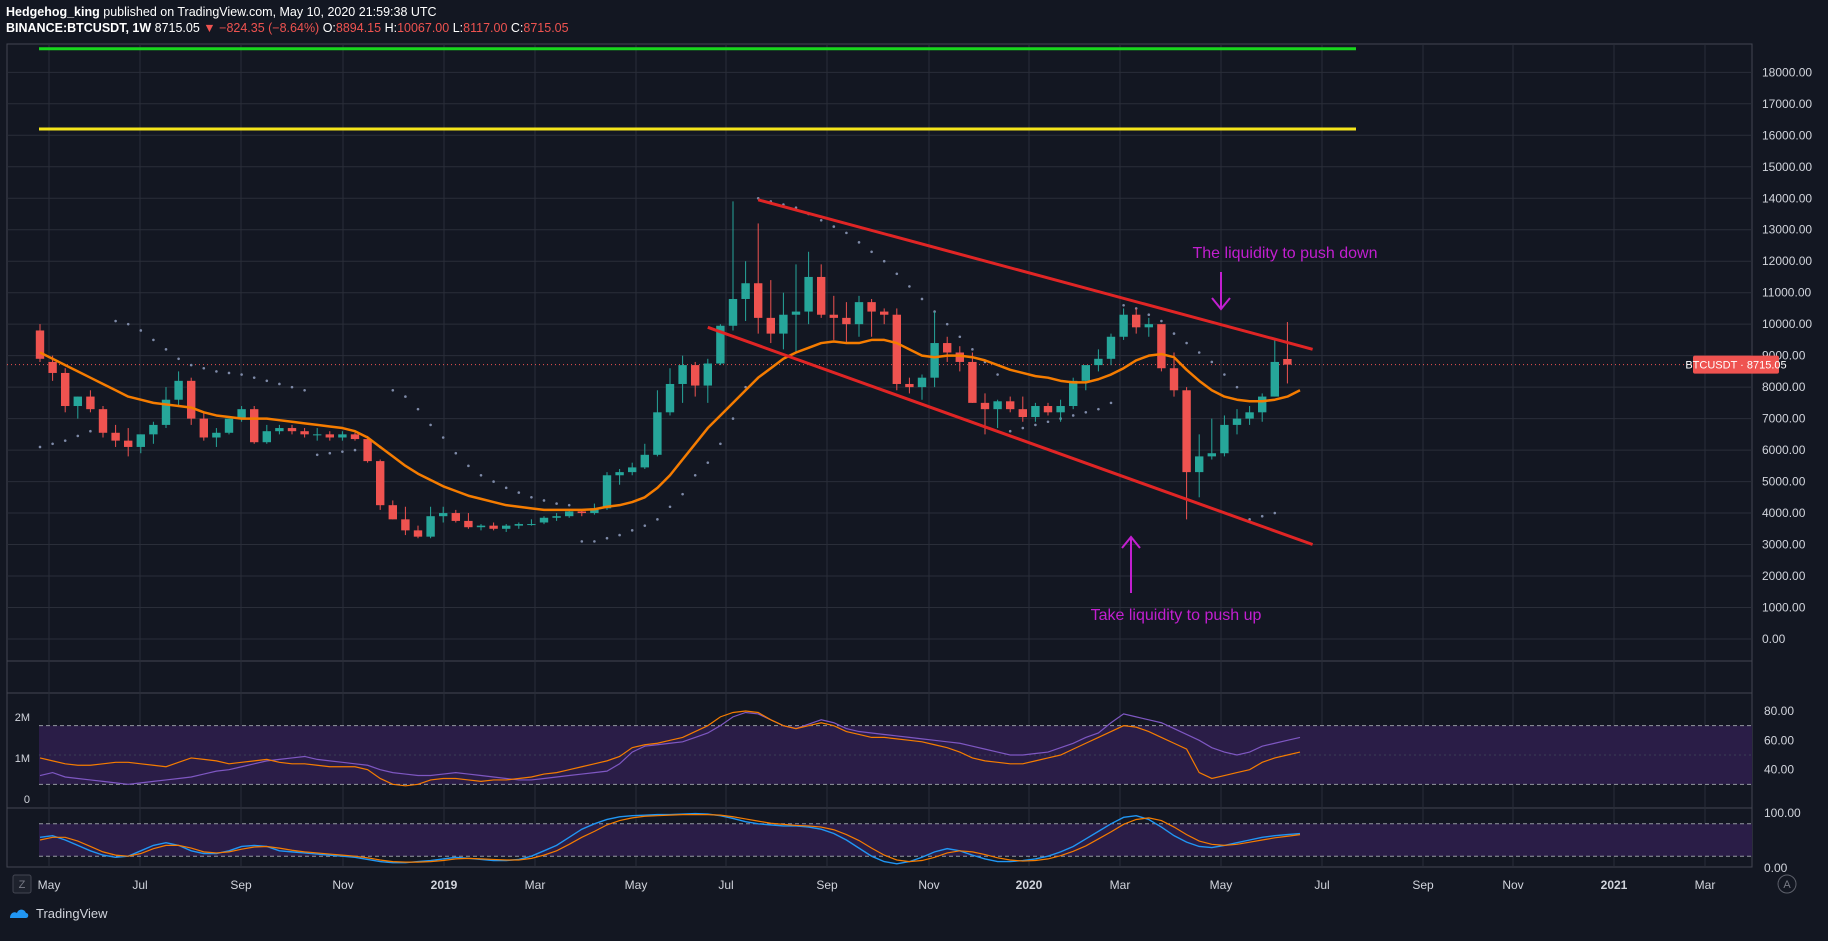 Image resolution: width=1828 pixels, height=941 pixels. I want to click on x-tick-label: May, so click(636, 885).